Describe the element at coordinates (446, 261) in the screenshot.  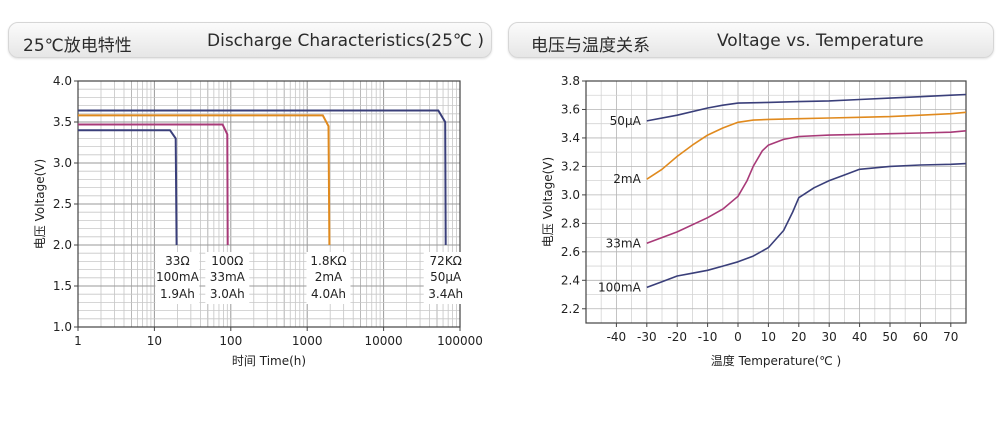
I see `series-label-4: 72KΩ` at that location.